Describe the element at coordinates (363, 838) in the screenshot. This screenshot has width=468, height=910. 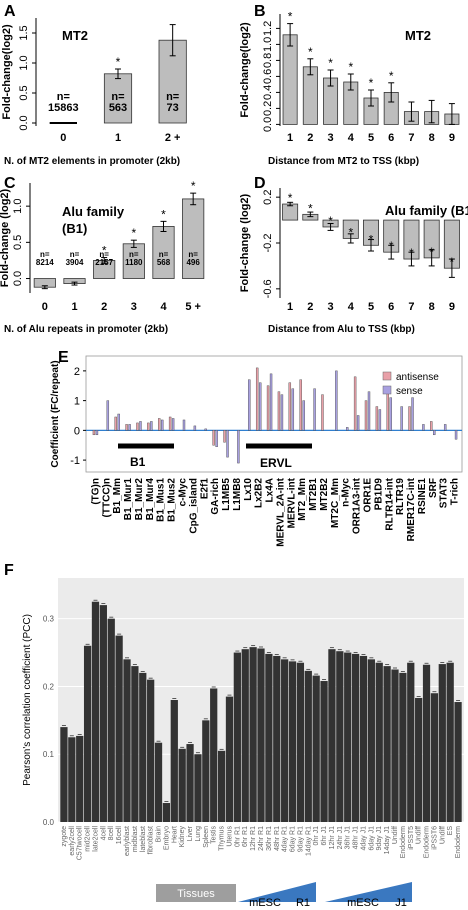
I see `category-label: 4day J1` at that location.